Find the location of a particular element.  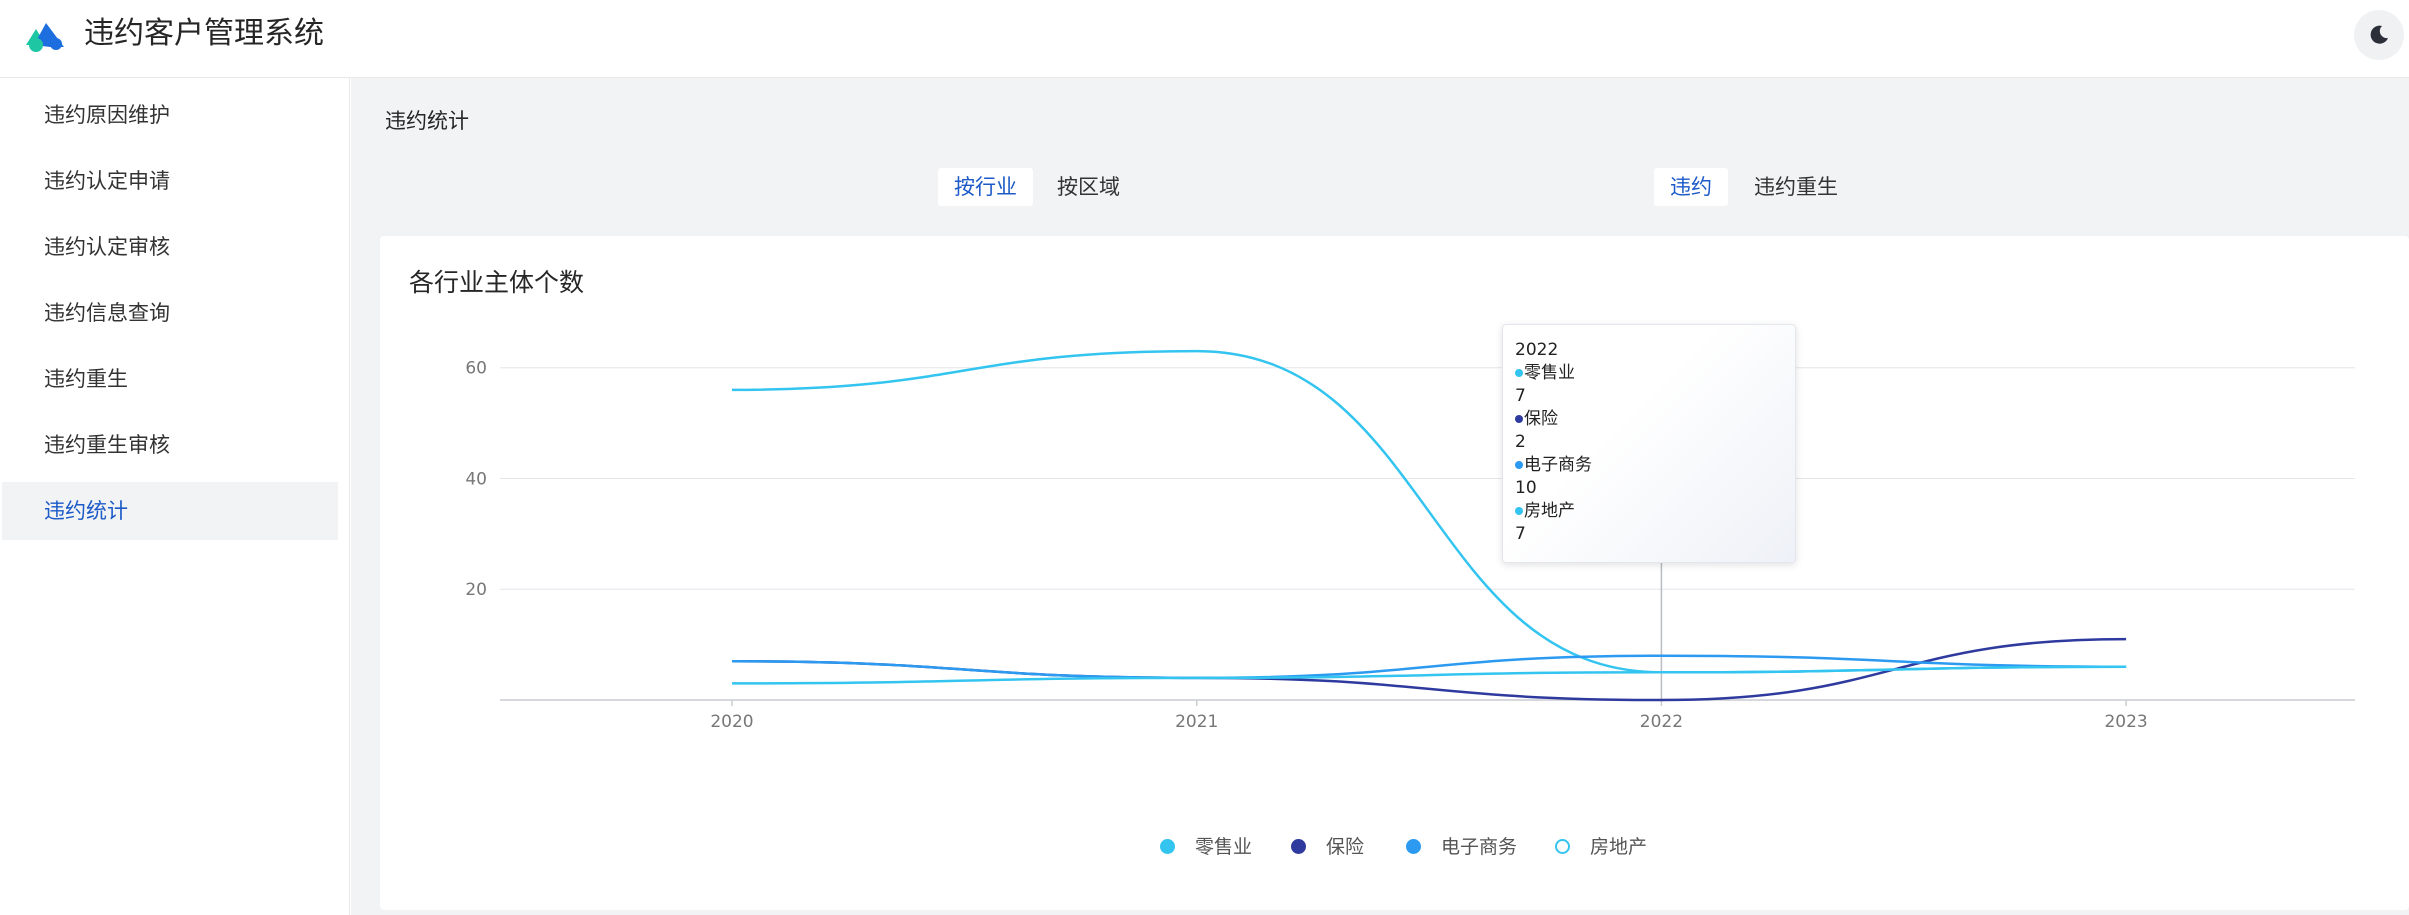

sidebar-item-default-statistics: 违约统计 is located at coordinates (170, 511).